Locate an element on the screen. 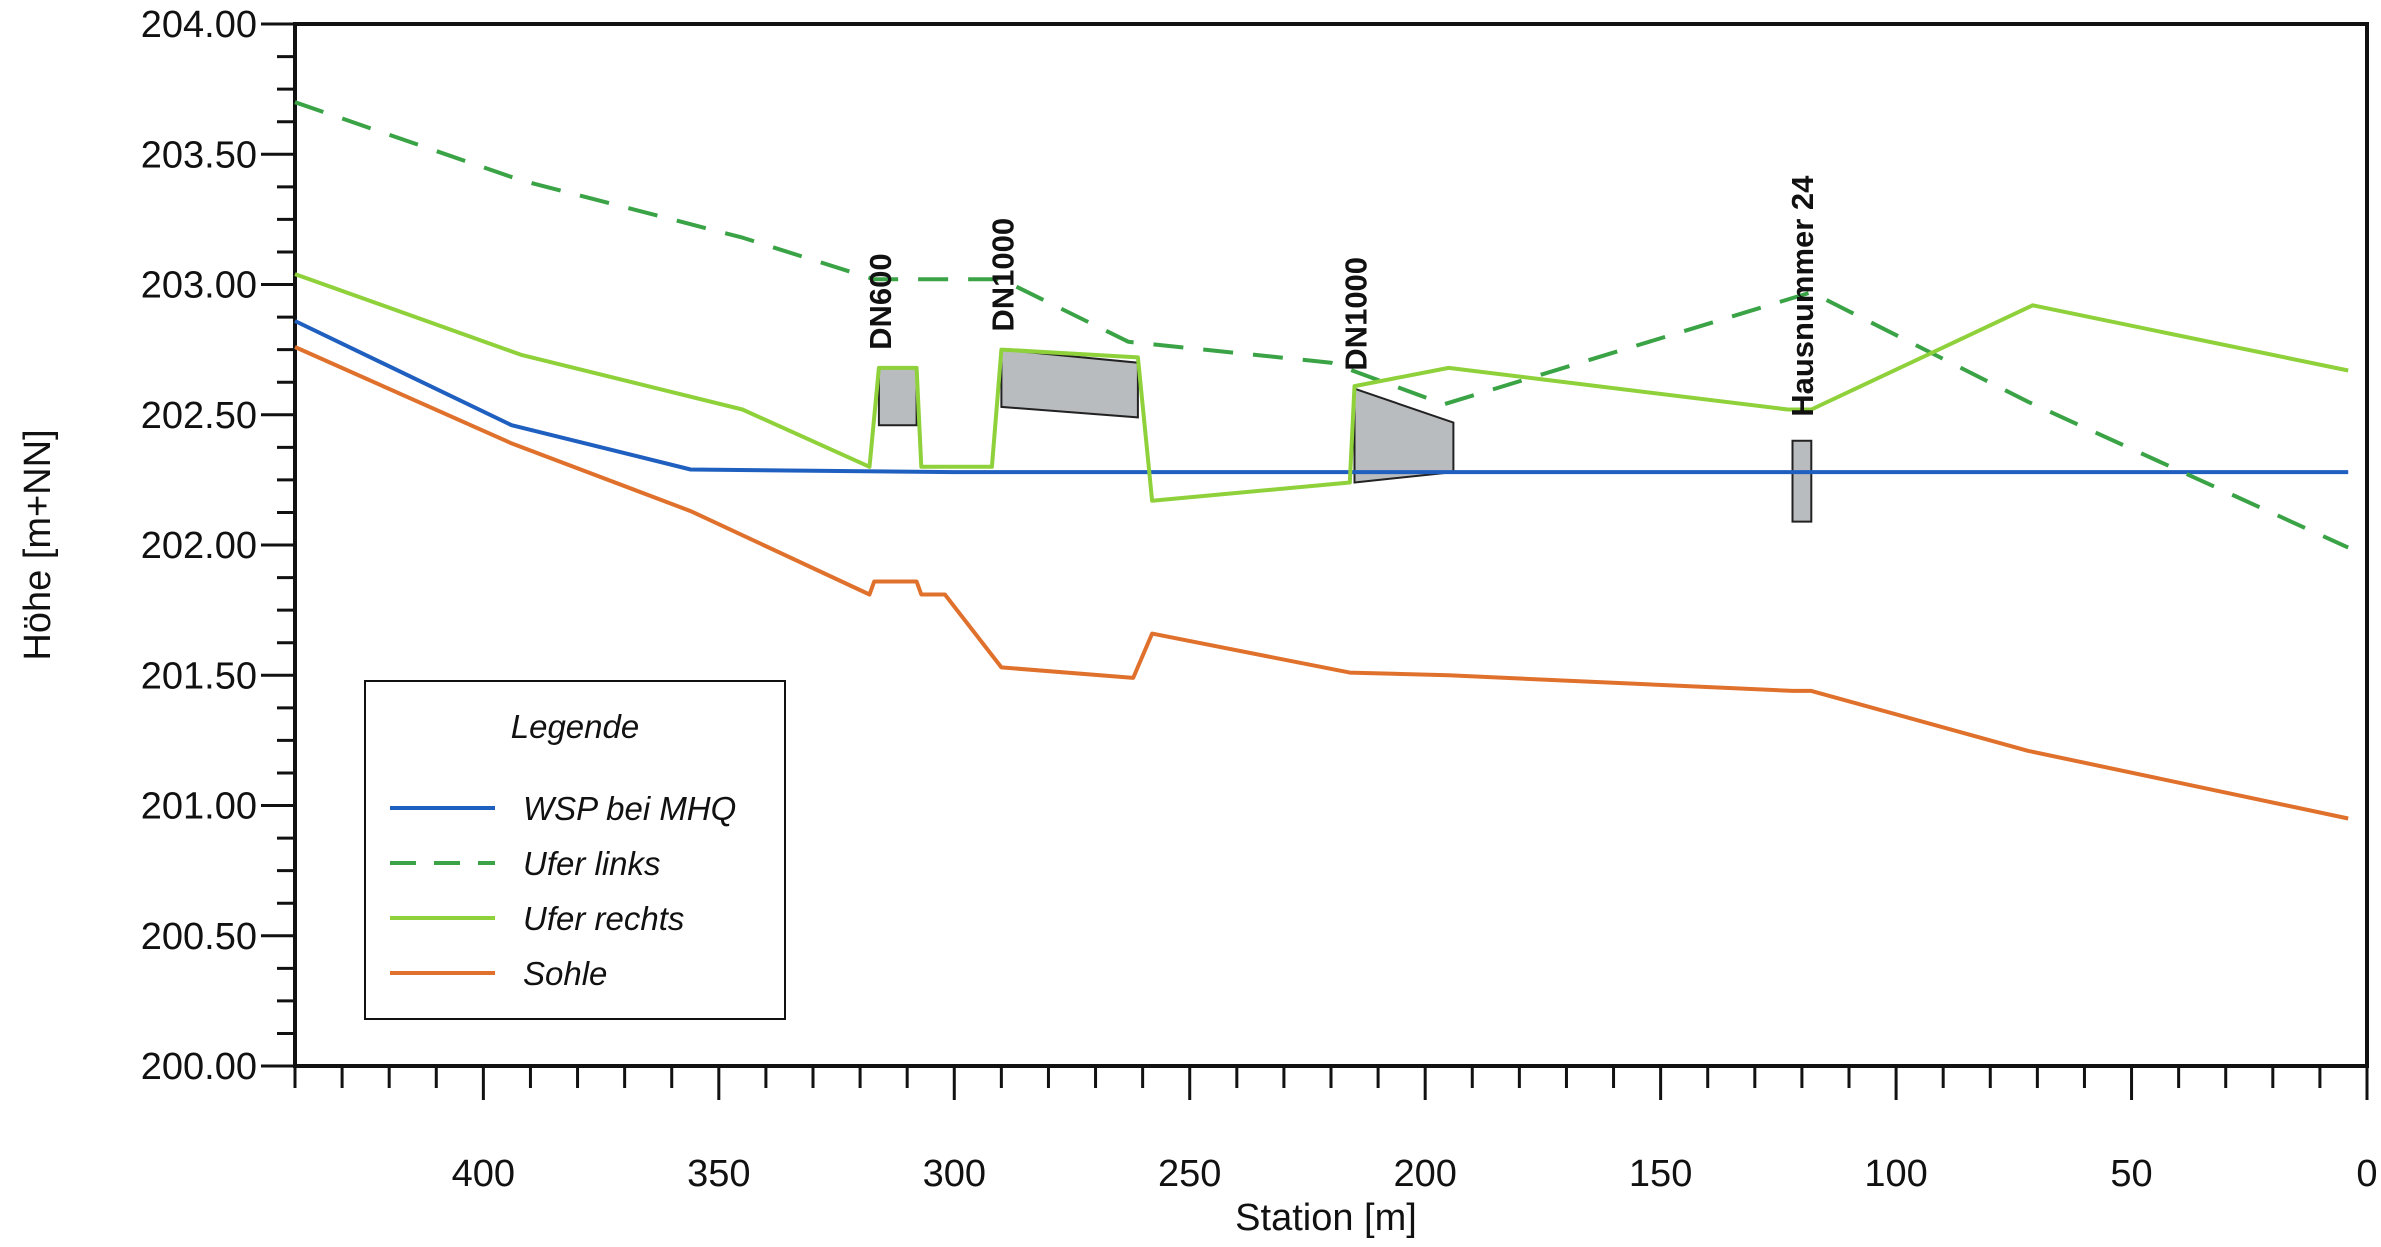 The width and height of the screenshot is (2381, 1247). legend-items: WSP bei MHQ Ufer links Ufer rechts Sohle is located at coordinates (563, 891).